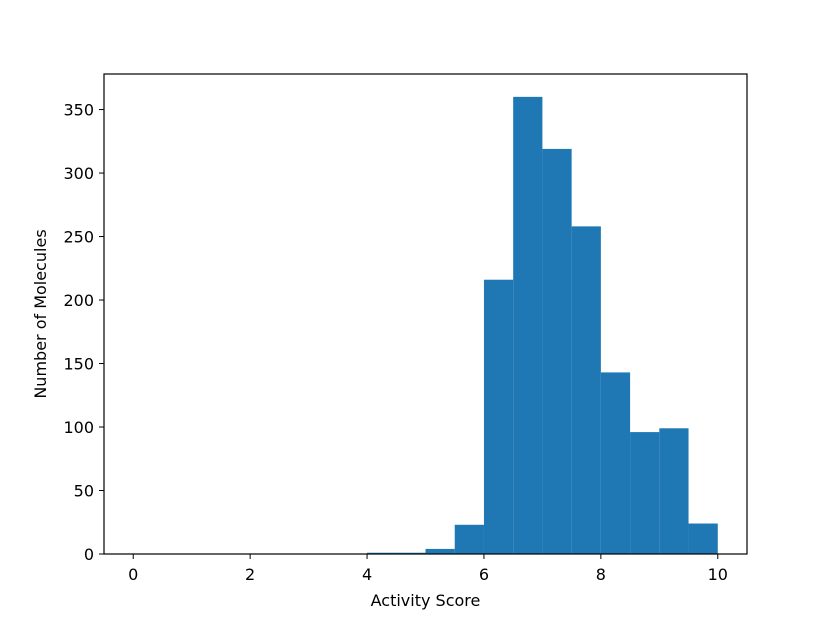  I want to click on x-tick-label: 2, so click(250, 574).